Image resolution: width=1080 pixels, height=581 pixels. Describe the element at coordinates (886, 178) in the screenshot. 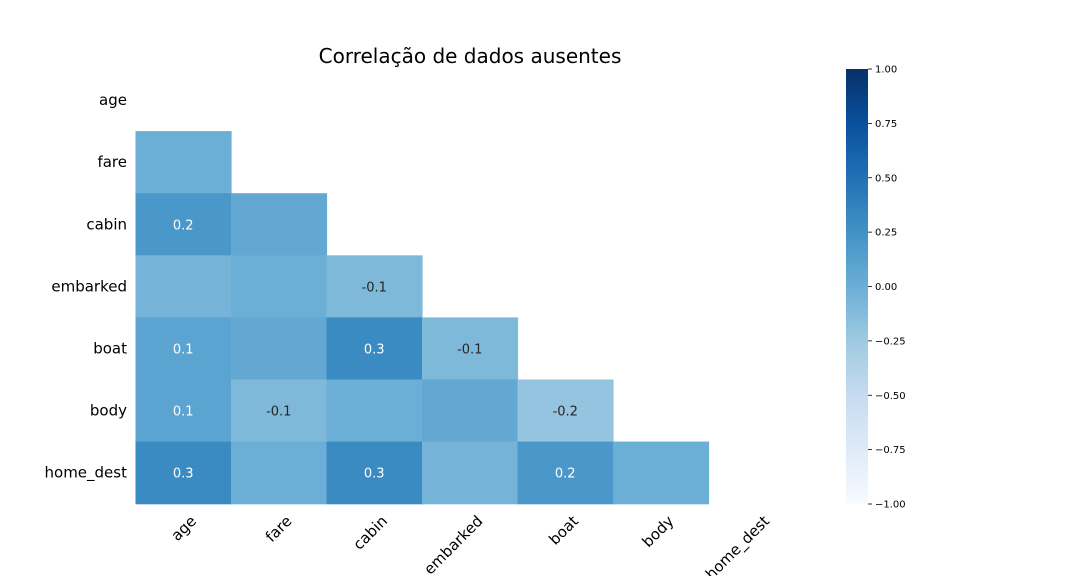

I see `colorbar-tick-label: 0.50` at that location.